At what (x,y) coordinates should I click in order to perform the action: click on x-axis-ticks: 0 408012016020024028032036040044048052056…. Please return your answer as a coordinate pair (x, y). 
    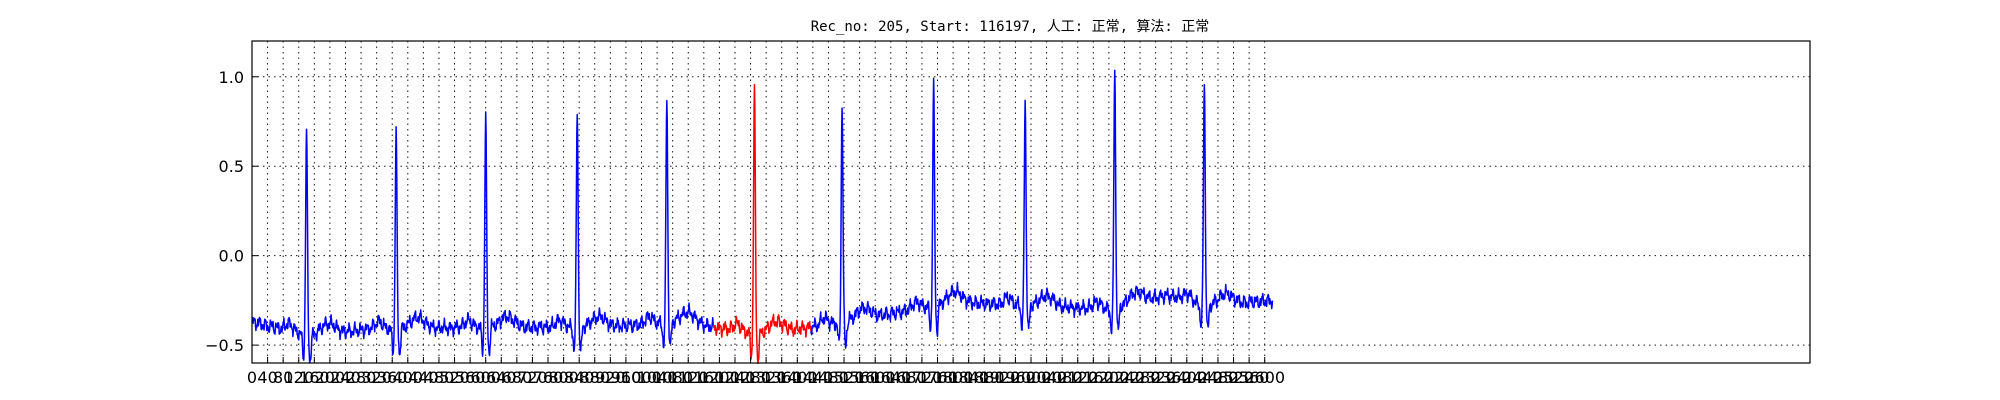
    Looking at the image, I should click on (766, 372).